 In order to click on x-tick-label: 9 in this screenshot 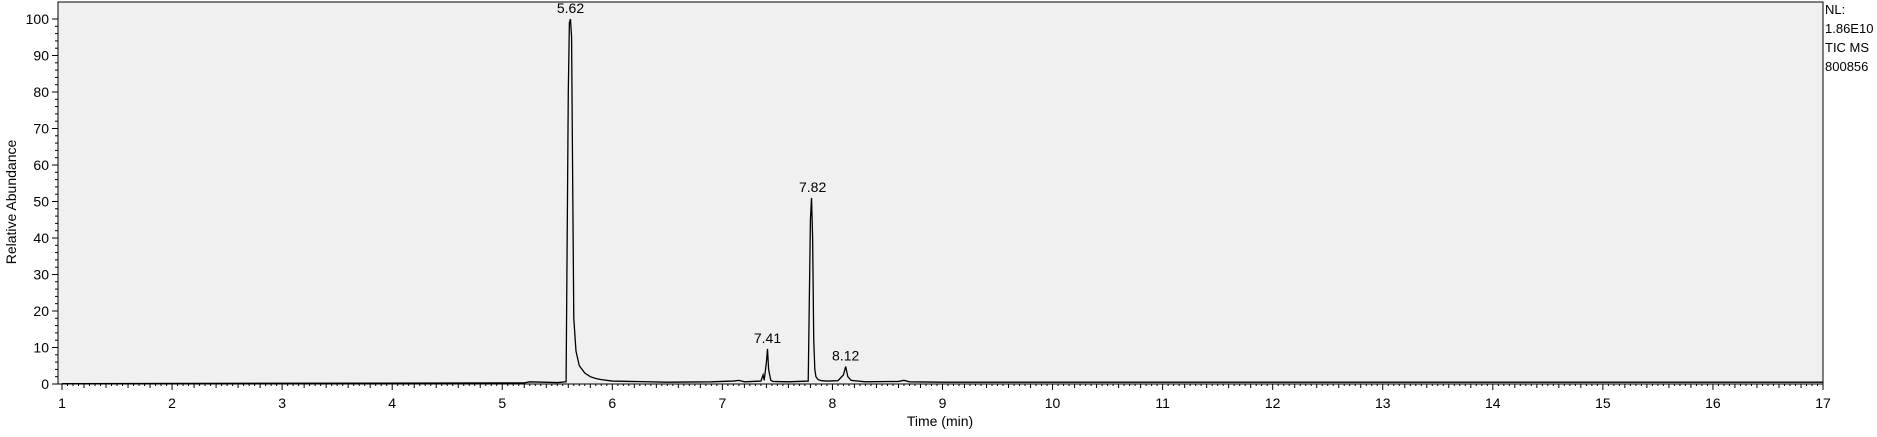, I will do `click(943, 403)`.